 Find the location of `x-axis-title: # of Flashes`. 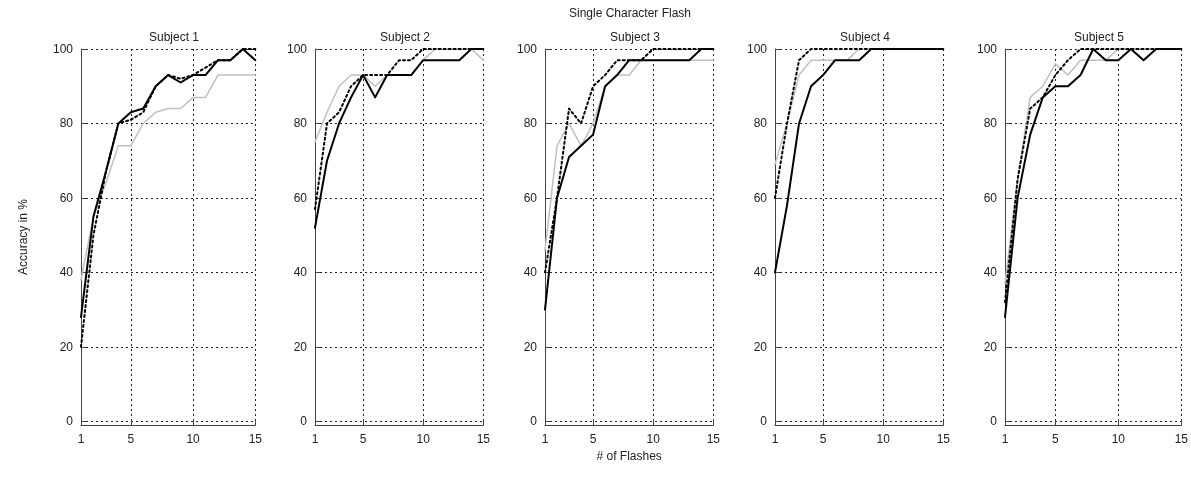

x-axis-title: # of Flashes is located at coordinates (629, 455).